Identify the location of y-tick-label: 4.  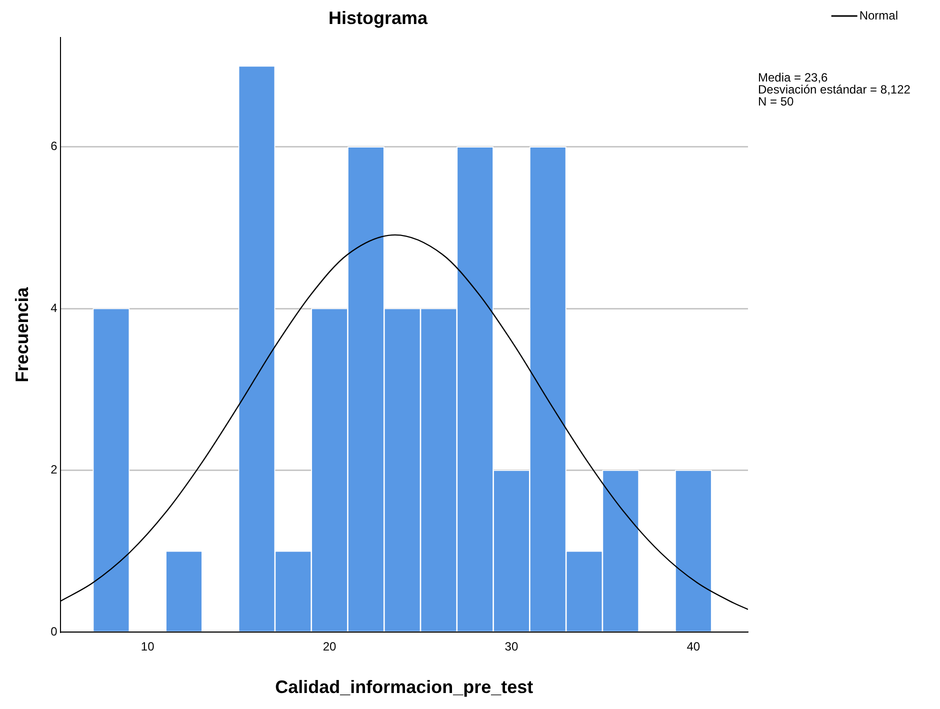
(54, 307).